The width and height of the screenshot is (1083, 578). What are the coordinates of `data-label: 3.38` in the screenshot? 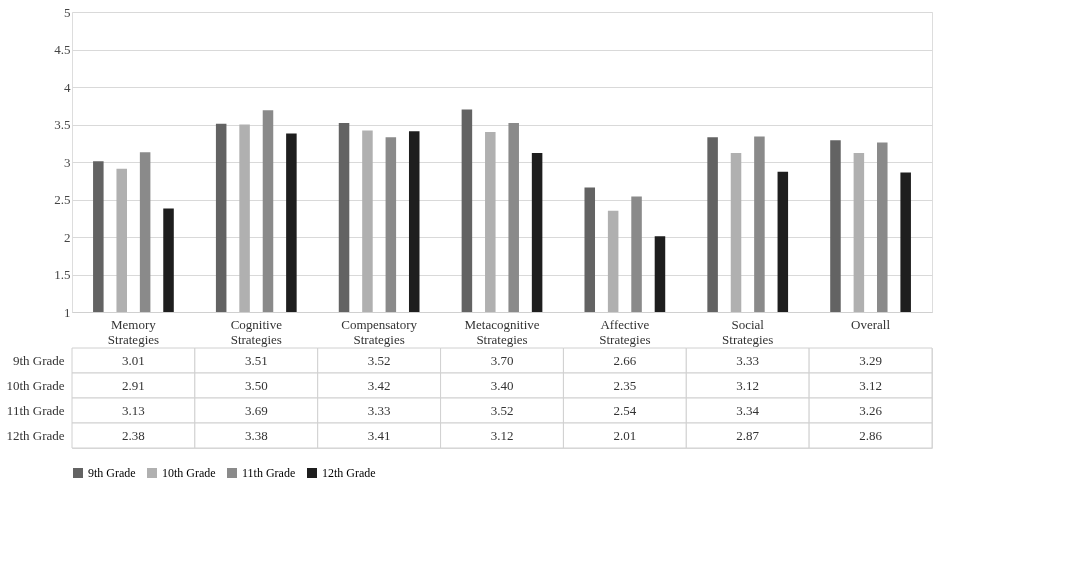 It's located at (256, 435).